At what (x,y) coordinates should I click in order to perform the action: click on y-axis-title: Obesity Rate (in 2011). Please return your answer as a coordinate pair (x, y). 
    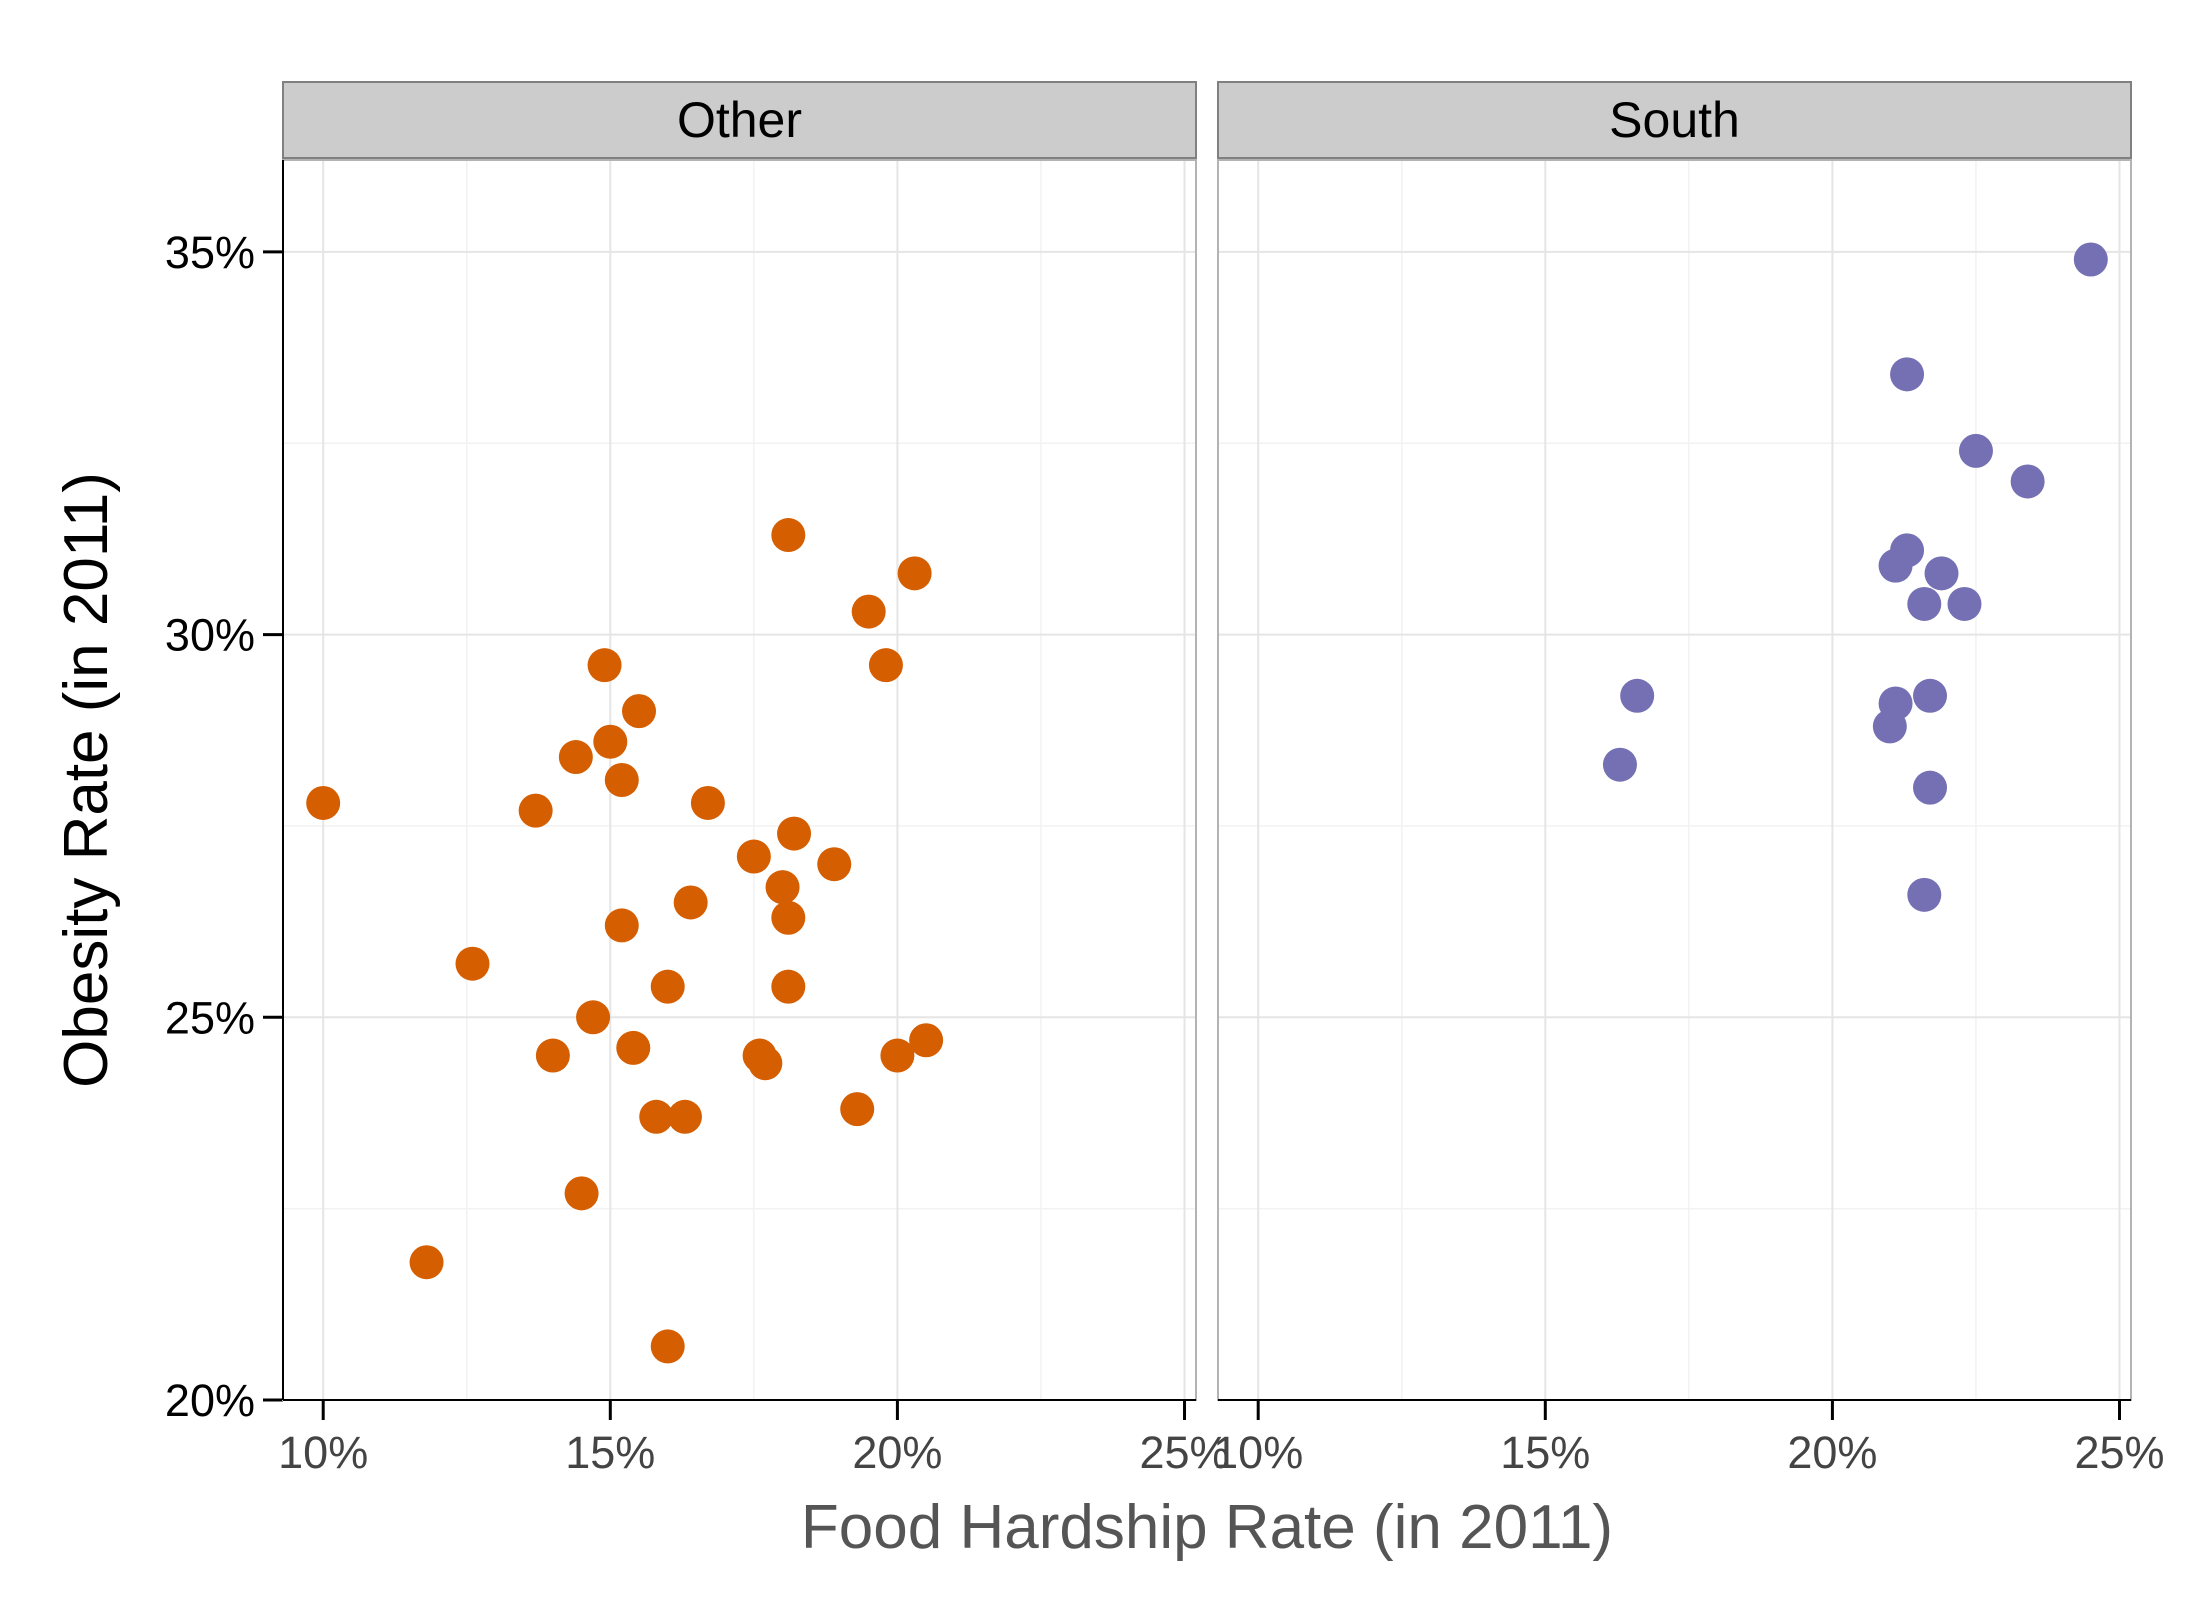
    Looking at the image, I should click on (86, 780).